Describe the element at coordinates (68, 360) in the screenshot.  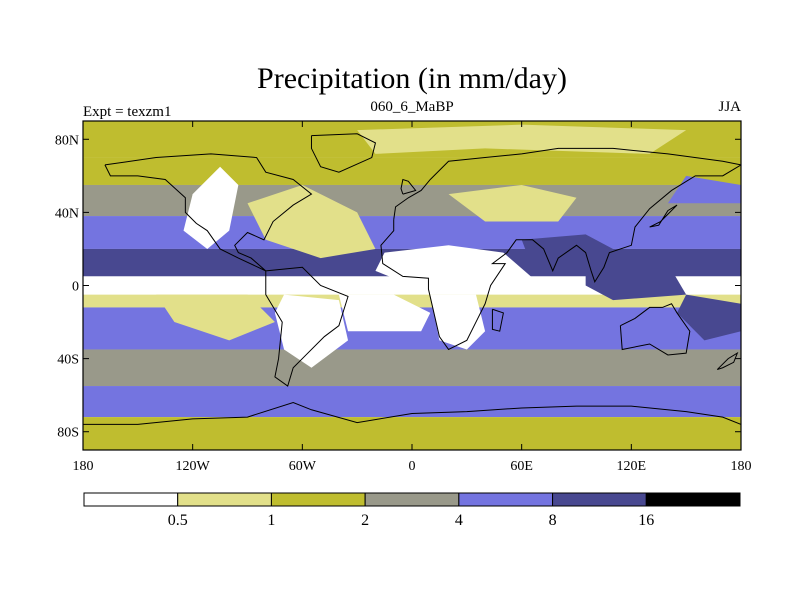
I see `y-tick-label-3: 40S` at that location.